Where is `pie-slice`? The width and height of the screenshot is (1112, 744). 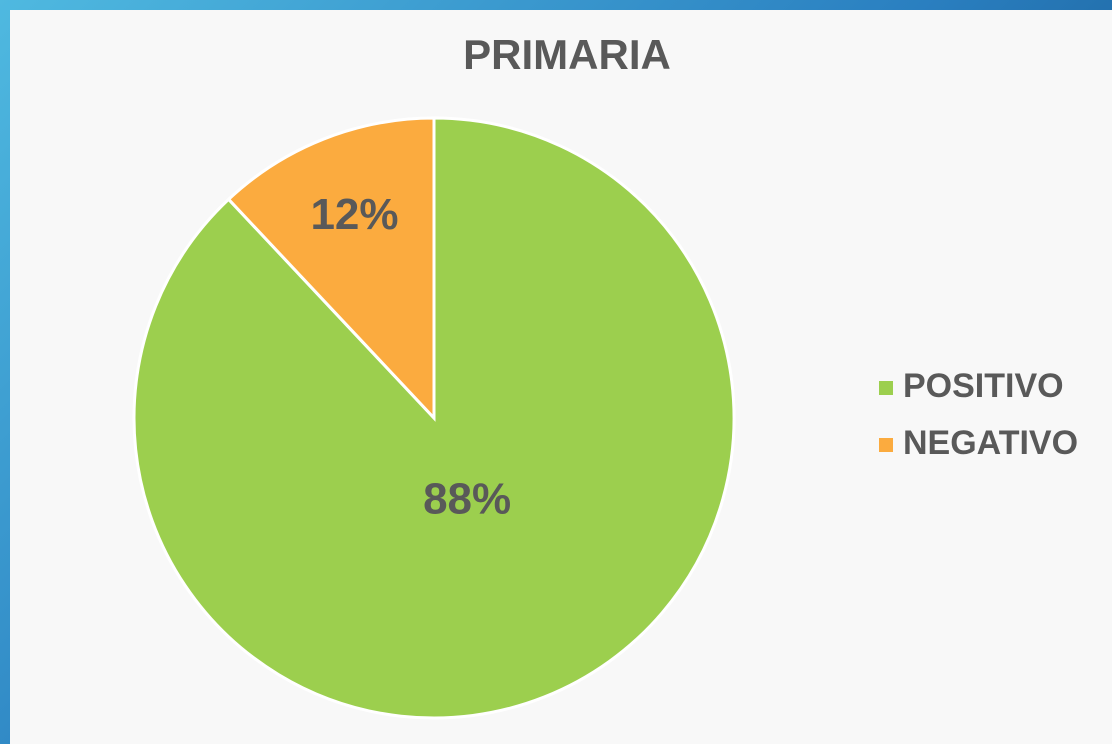
pie-slice is located at coordinates (331, 269).